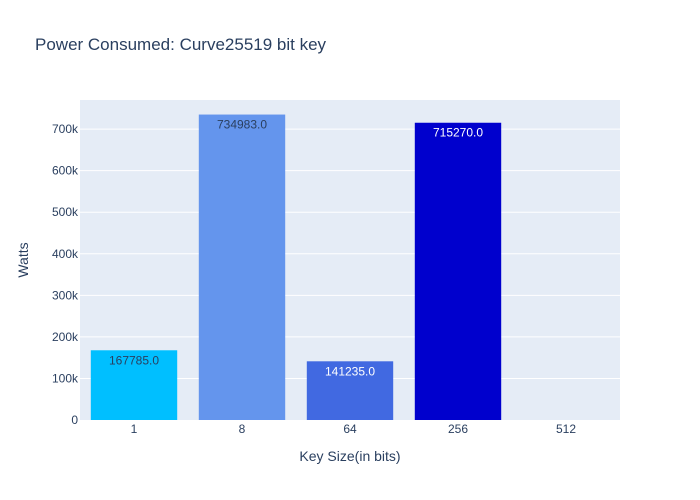 This screenshot has height=500, width=700. What do you see at coordinates (65, 378) in the screenshot?
I see `y-tick-label: 100k` at bounding box center [65, 378].